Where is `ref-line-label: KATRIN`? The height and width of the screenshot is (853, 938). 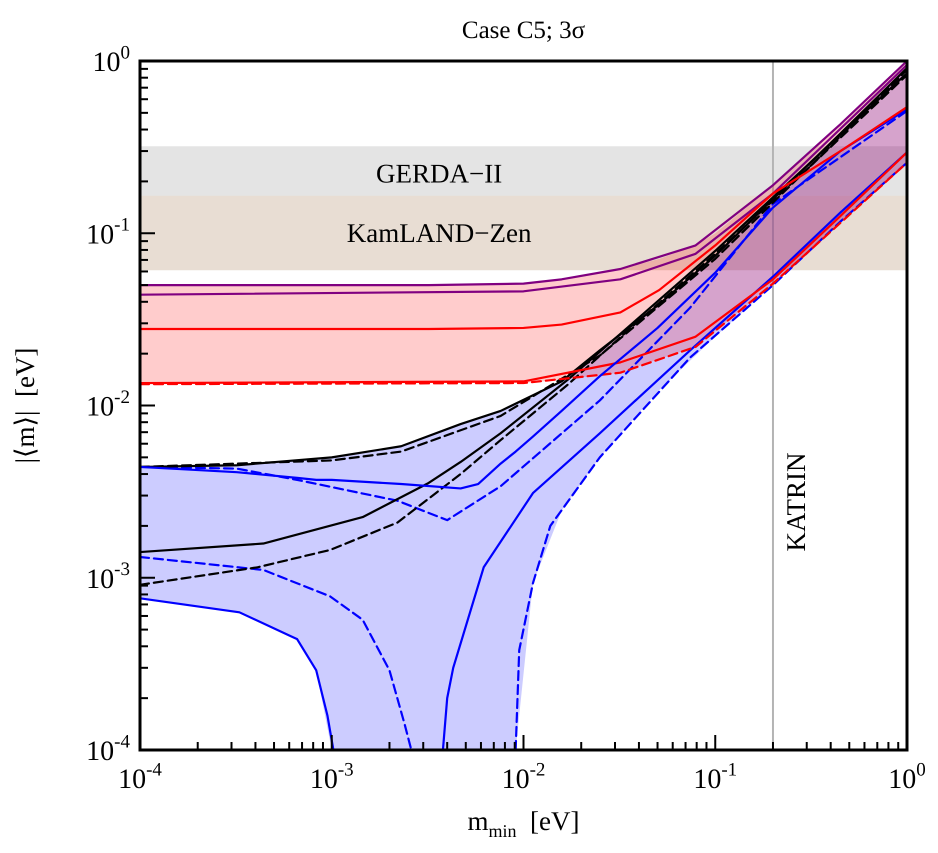
ref-line-label: KATRIN is located at coordinates (795, 502).